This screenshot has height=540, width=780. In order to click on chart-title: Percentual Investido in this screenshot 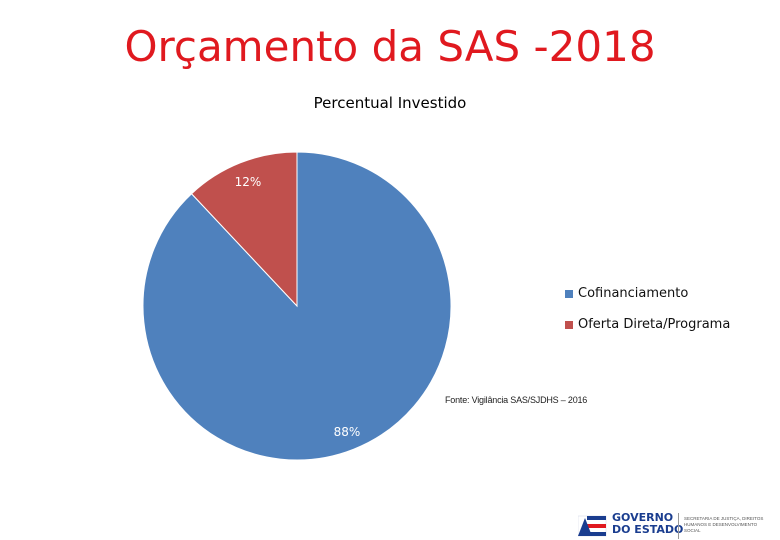, I will do `click(390, 103)`.